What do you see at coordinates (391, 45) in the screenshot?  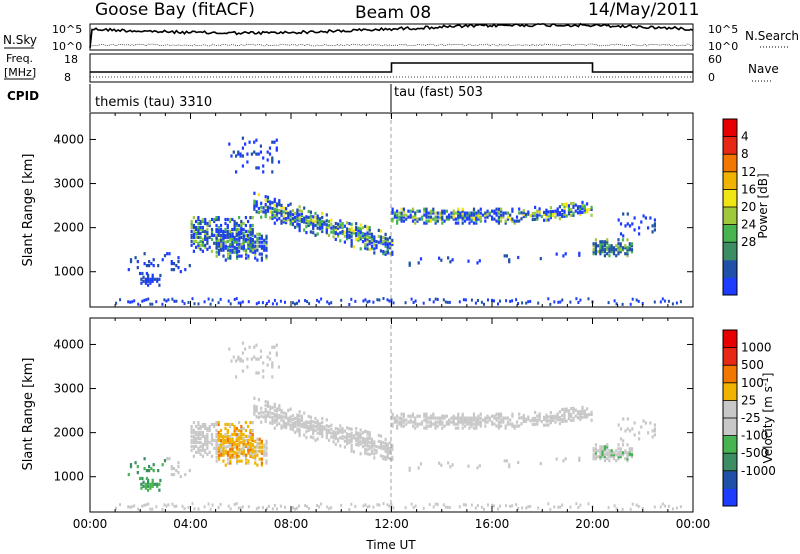 I see `nsearch-line` at bounding box center [391, 45].